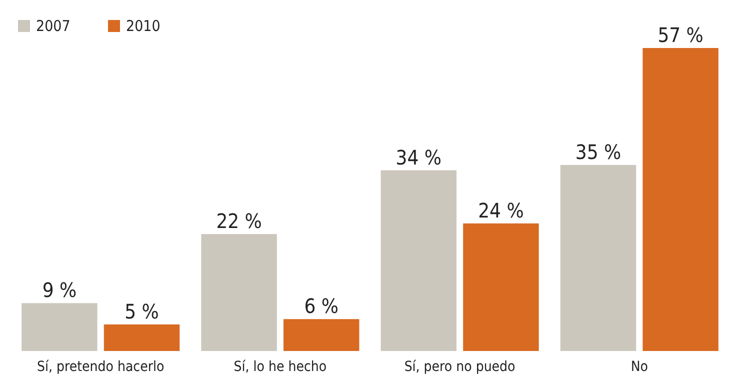  I want to click on x-tick-label: Sí, pero no puedo, so click(460, 367).